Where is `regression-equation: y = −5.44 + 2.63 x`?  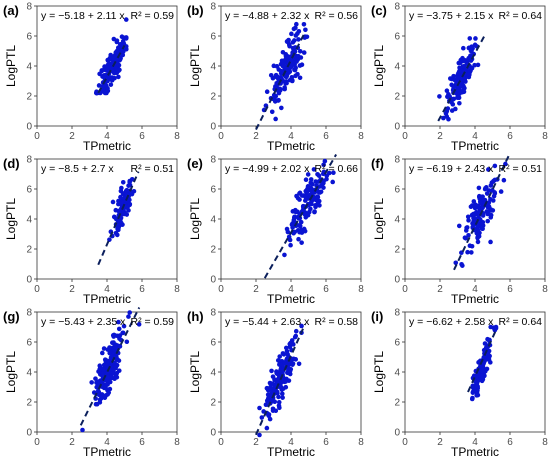 regression-equation: y = −5.44 + 2.63 x is located at coordinates (267, 322).